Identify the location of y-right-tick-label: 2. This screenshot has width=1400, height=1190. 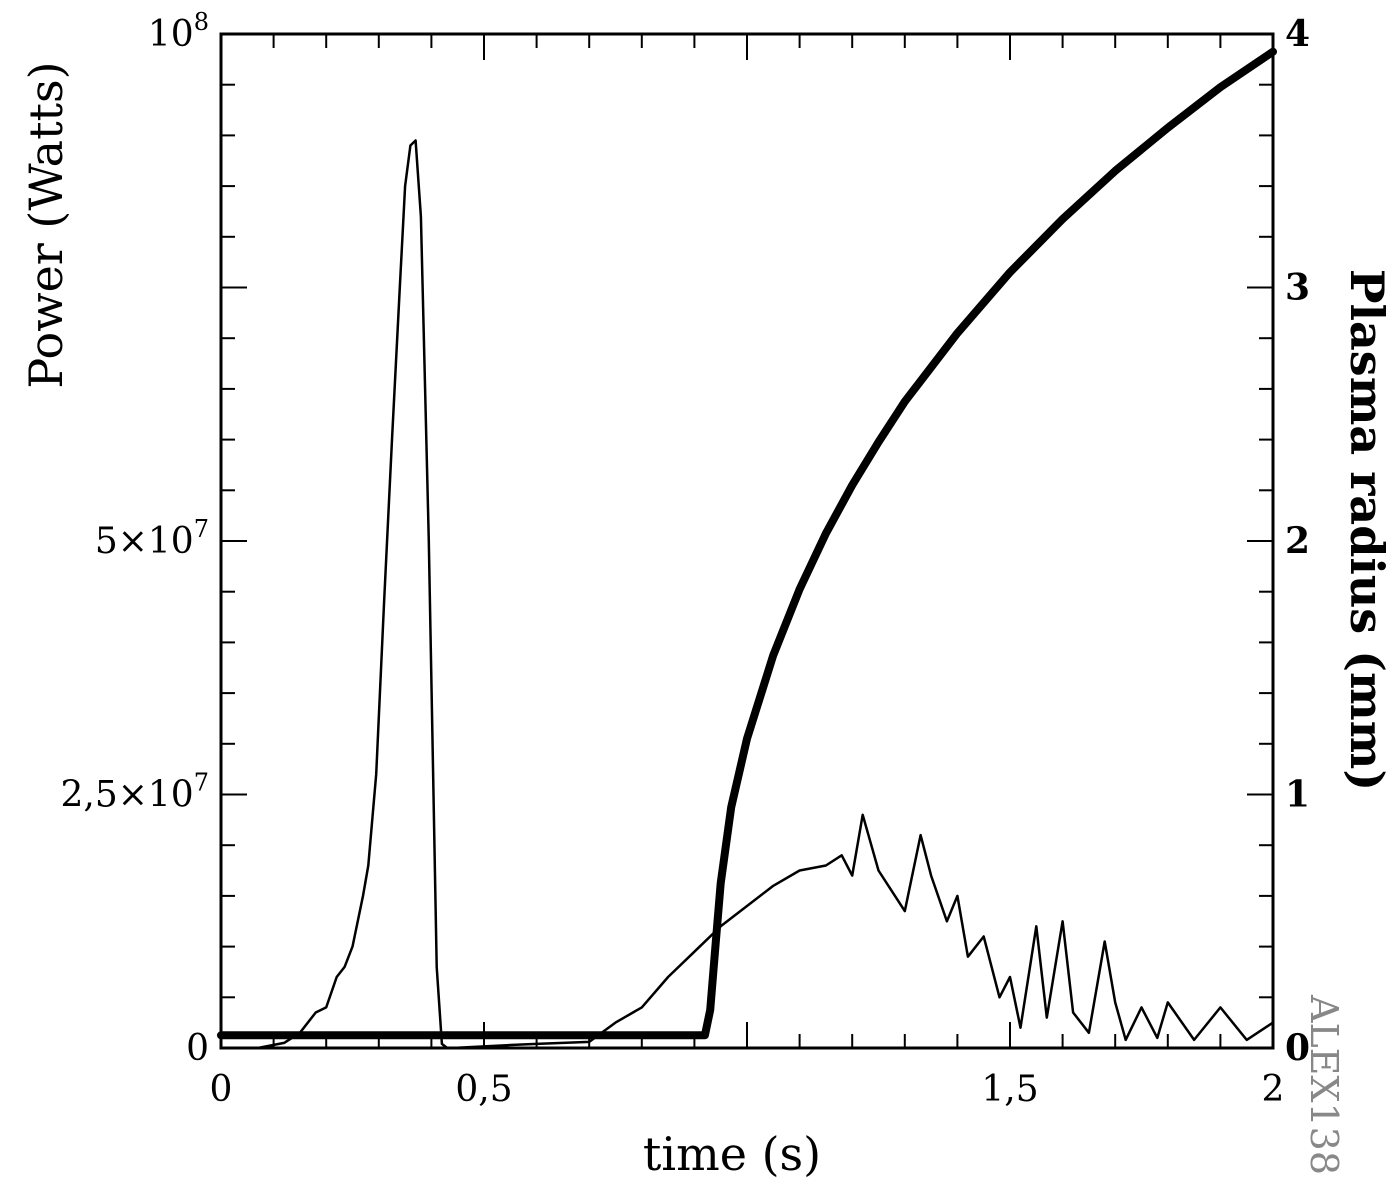
(1297, 541).